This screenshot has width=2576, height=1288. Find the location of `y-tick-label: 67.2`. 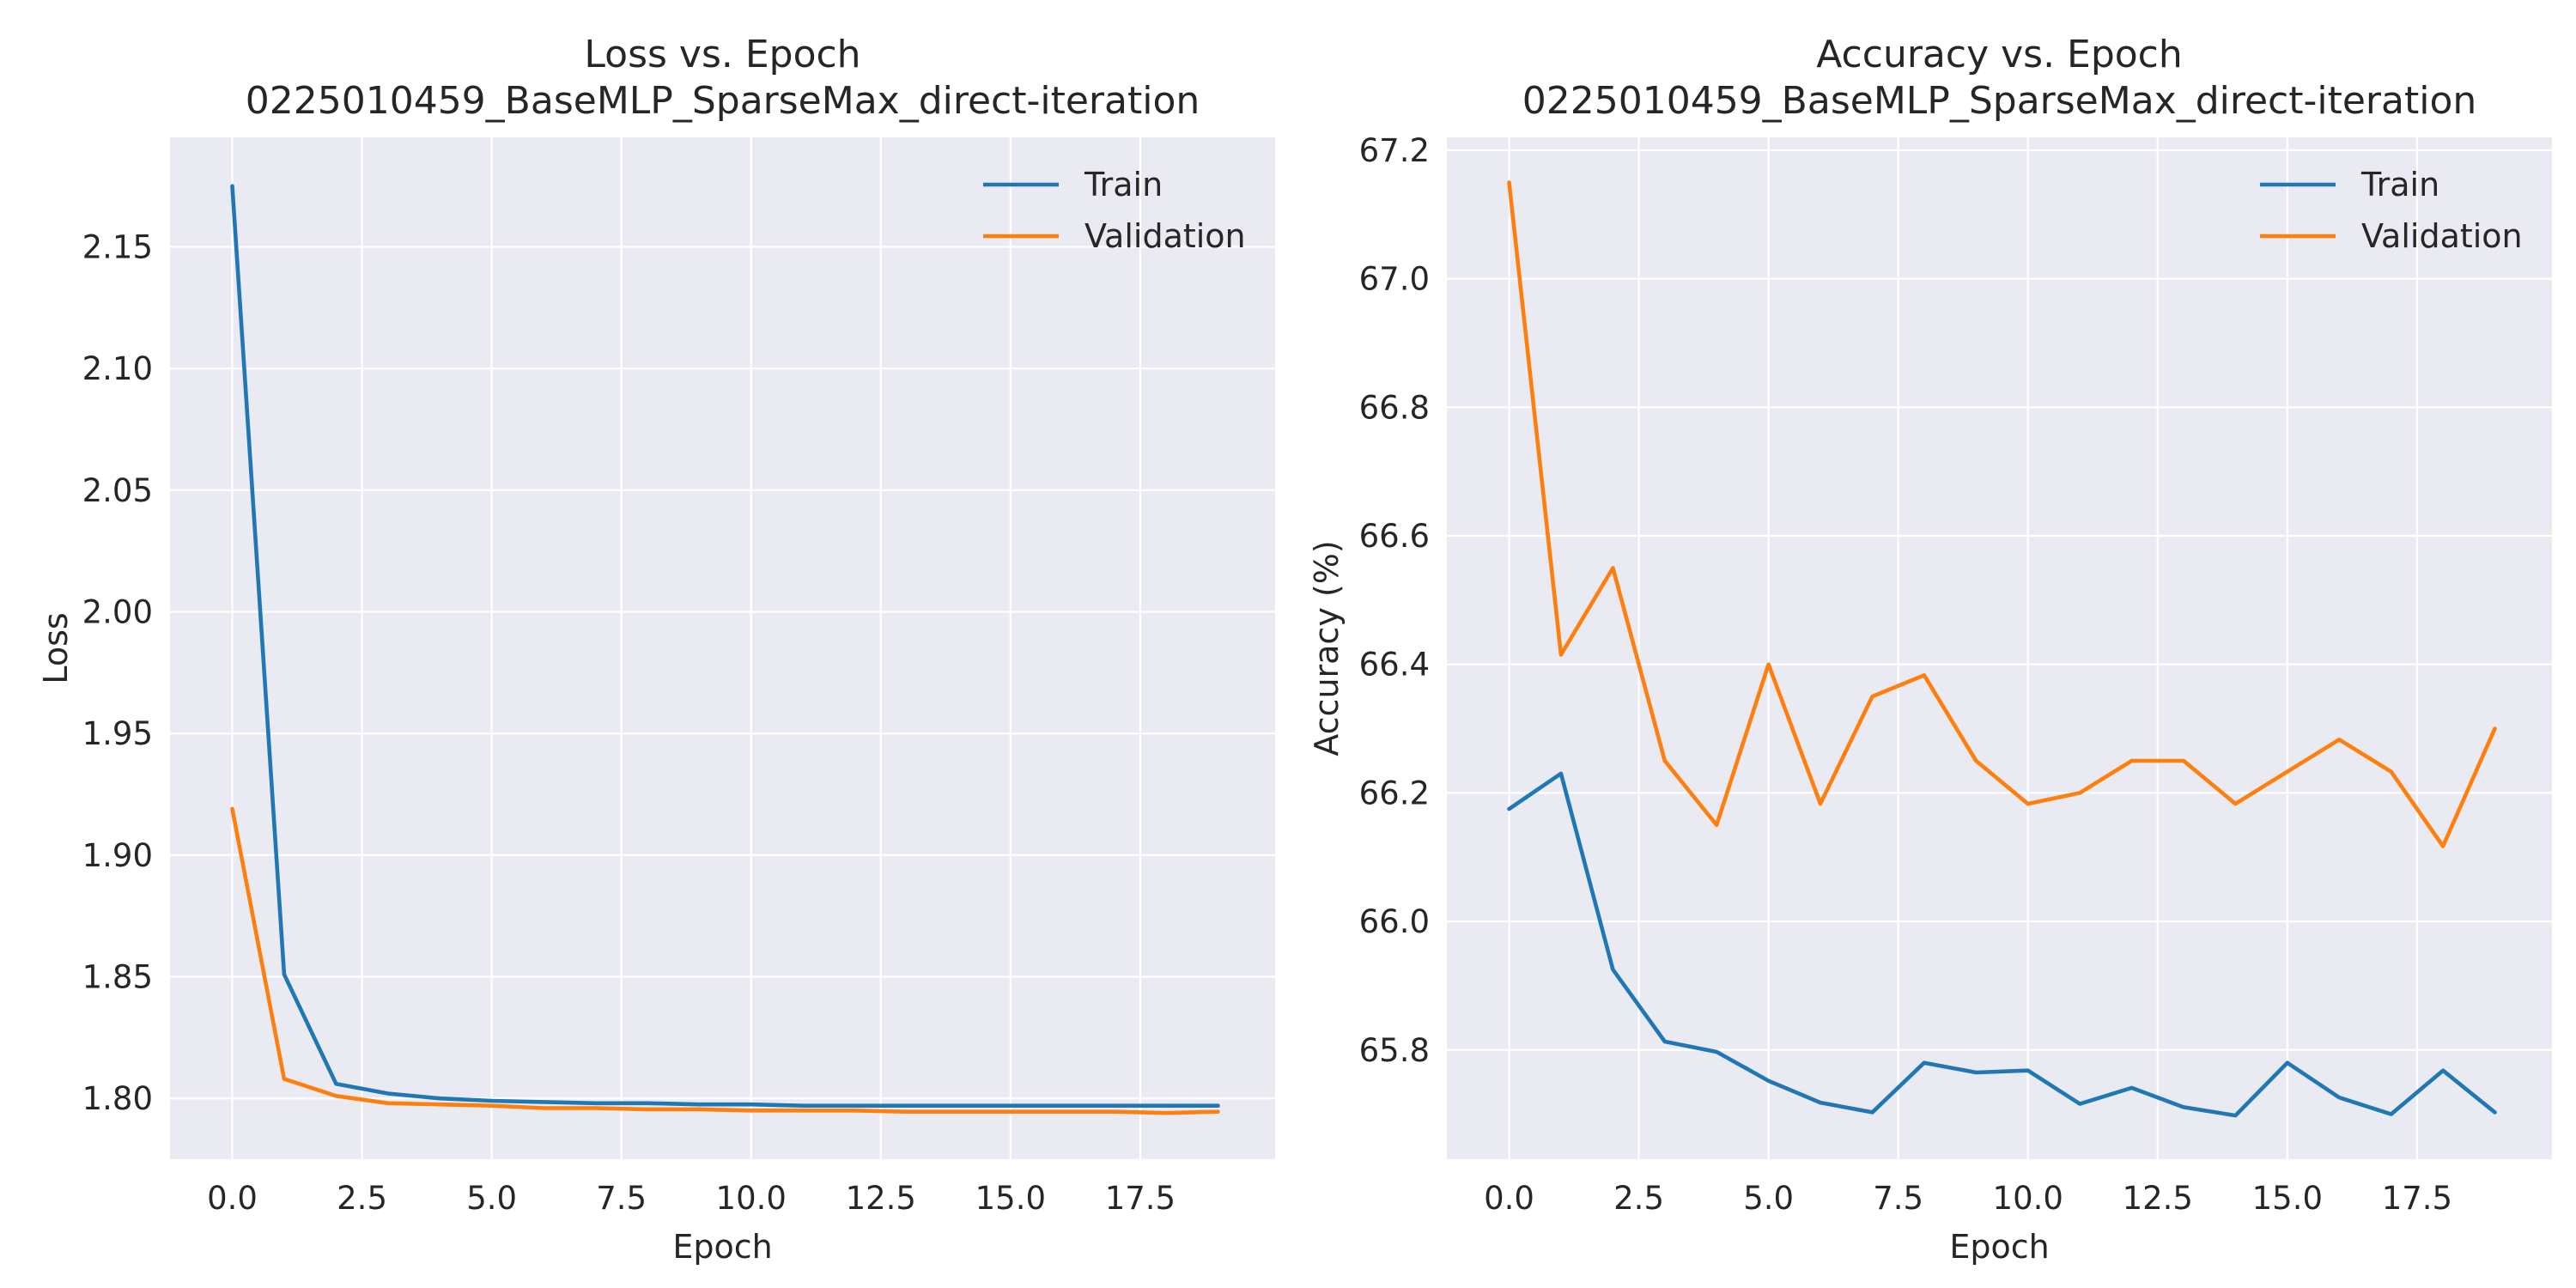

y-tick-label: 67.2 is located at coordinates (1394, 150).